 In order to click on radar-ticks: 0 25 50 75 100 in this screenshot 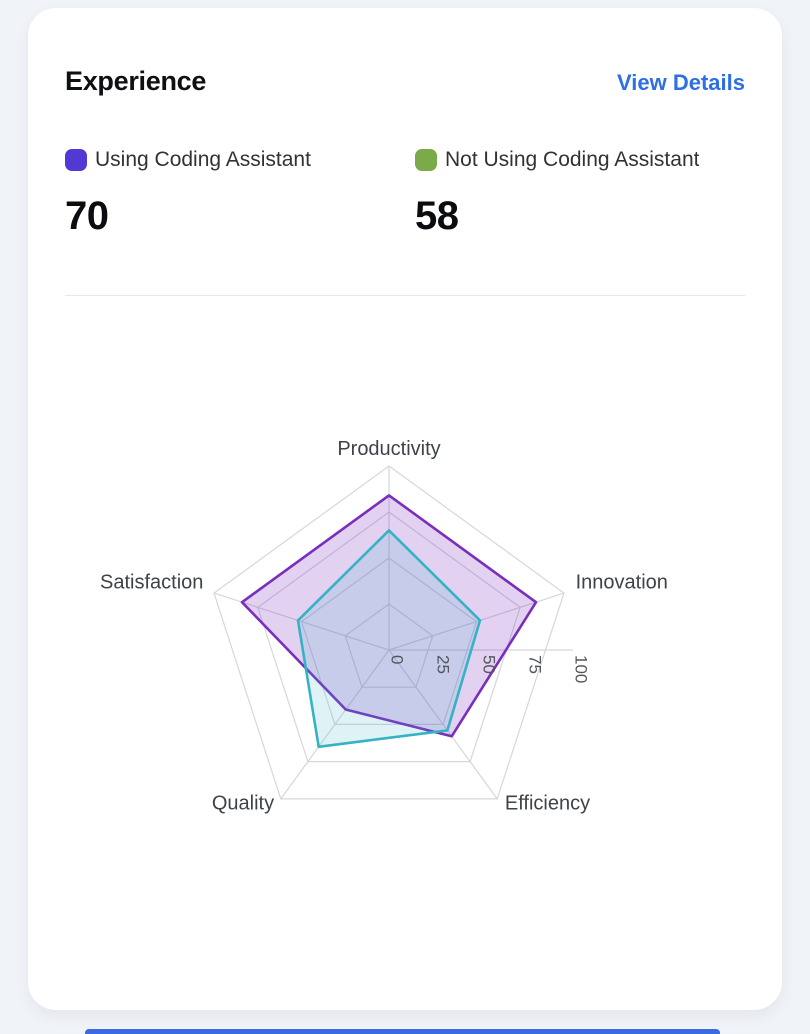, I will do `click(489, 669)`.